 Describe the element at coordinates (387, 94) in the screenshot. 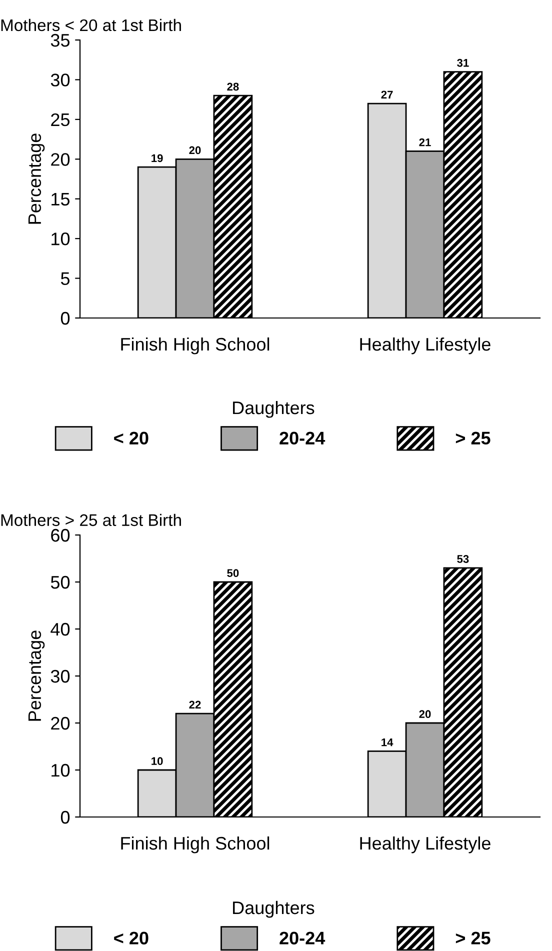

I see `data-label: 27` at that location.